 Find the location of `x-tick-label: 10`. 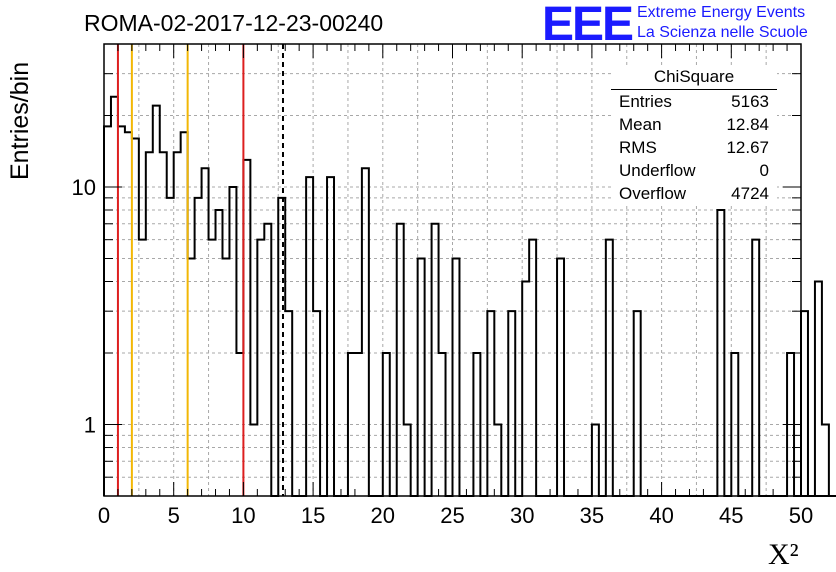

x-tick-label: 10 is located at coordinates (243, 515).